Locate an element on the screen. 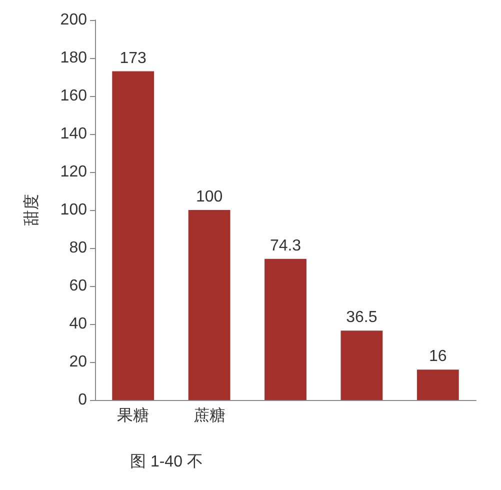 The width and height of the screenshot is (501, 490). x-tick-label: 蔗糖 is located at coordinates (209, 415).